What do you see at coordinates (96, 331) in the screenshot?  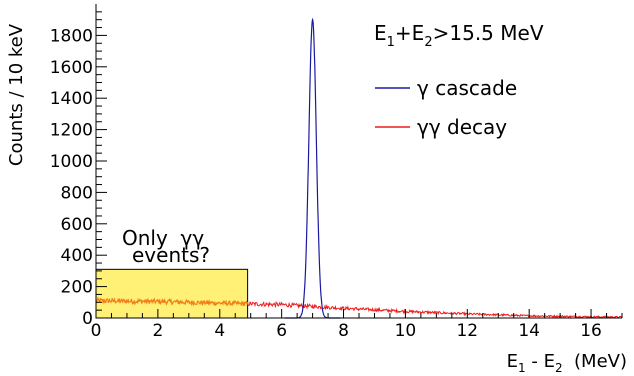 I see `x-tick-label: 0` at bounding box center [96, 331].